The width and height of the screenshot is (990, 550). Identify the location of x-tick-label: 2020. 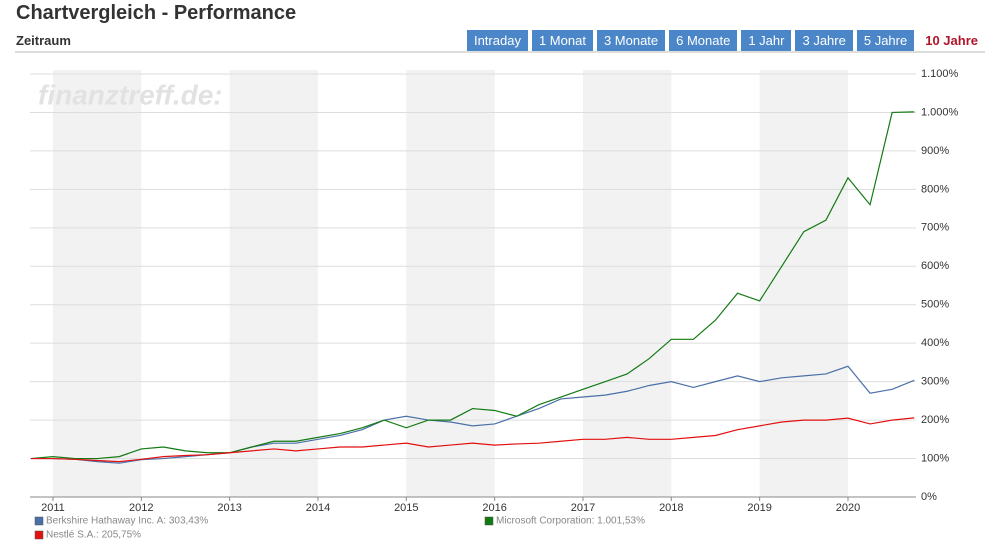
(848, 508).